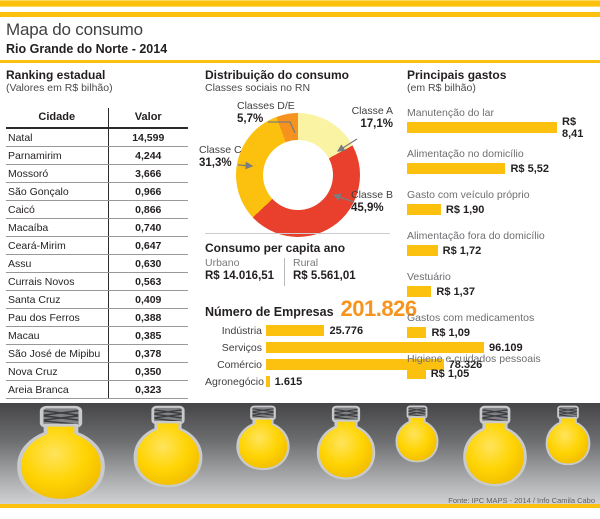 Image resolution: width=600 pixels, height=519 pixels. Describe the element at coordinates (300, 506) in the screenshot. I see `bottom-accent-rule` at that location.